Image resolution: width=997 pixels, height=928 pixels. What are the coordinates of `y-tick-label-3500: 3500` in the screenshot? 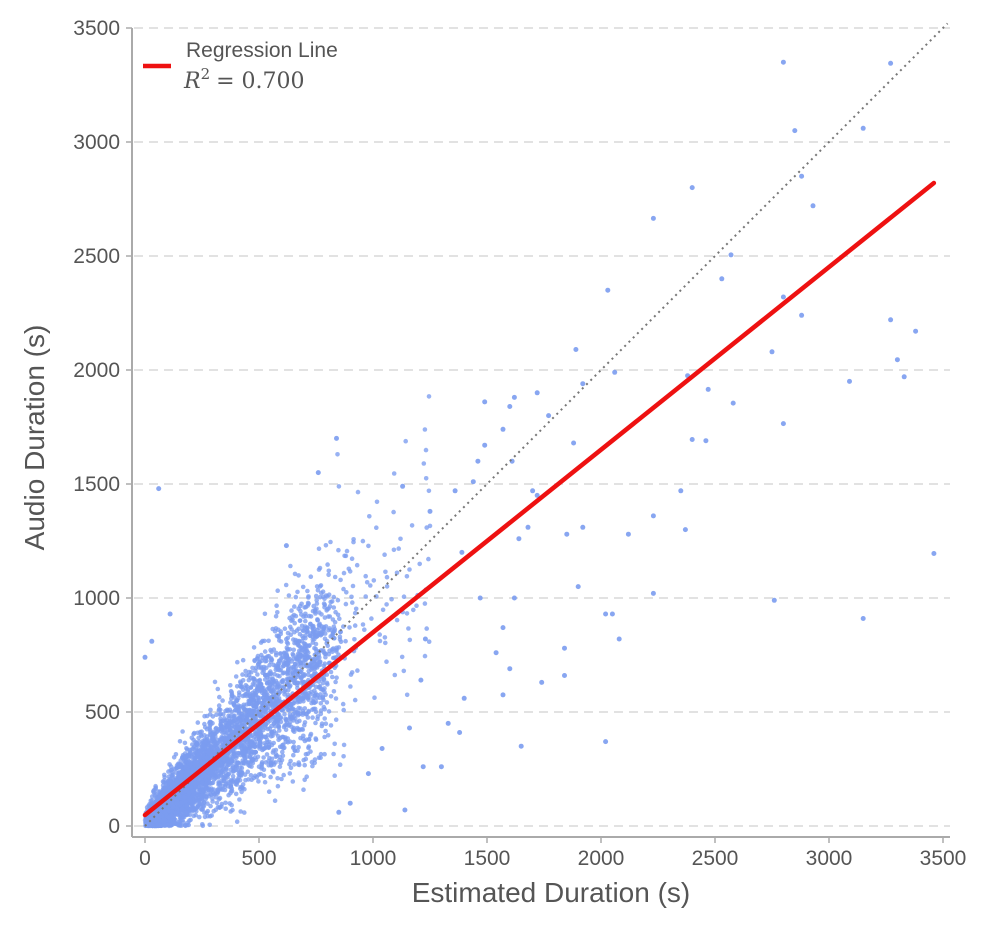 It's located at (96, 28).